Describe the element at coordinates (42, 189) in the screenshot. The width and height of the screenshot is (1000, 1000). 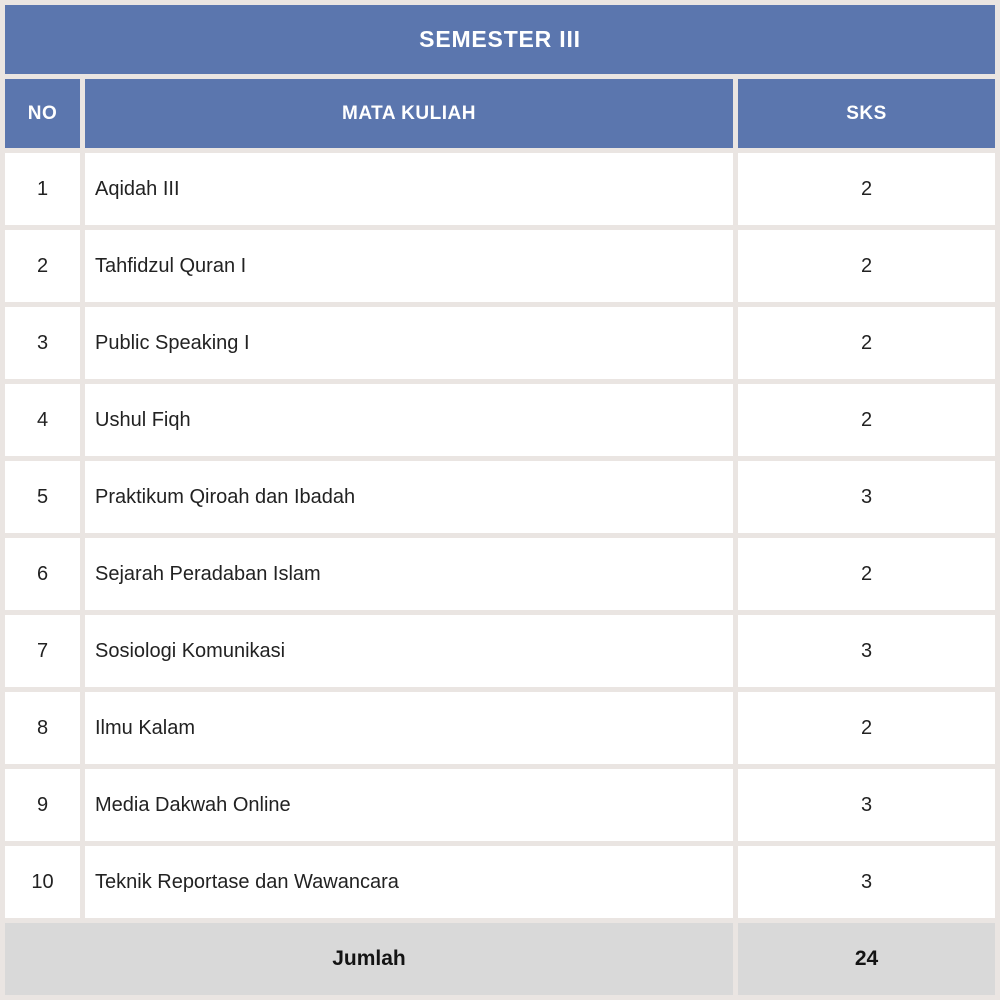
I see `row-number: 1` at that location.